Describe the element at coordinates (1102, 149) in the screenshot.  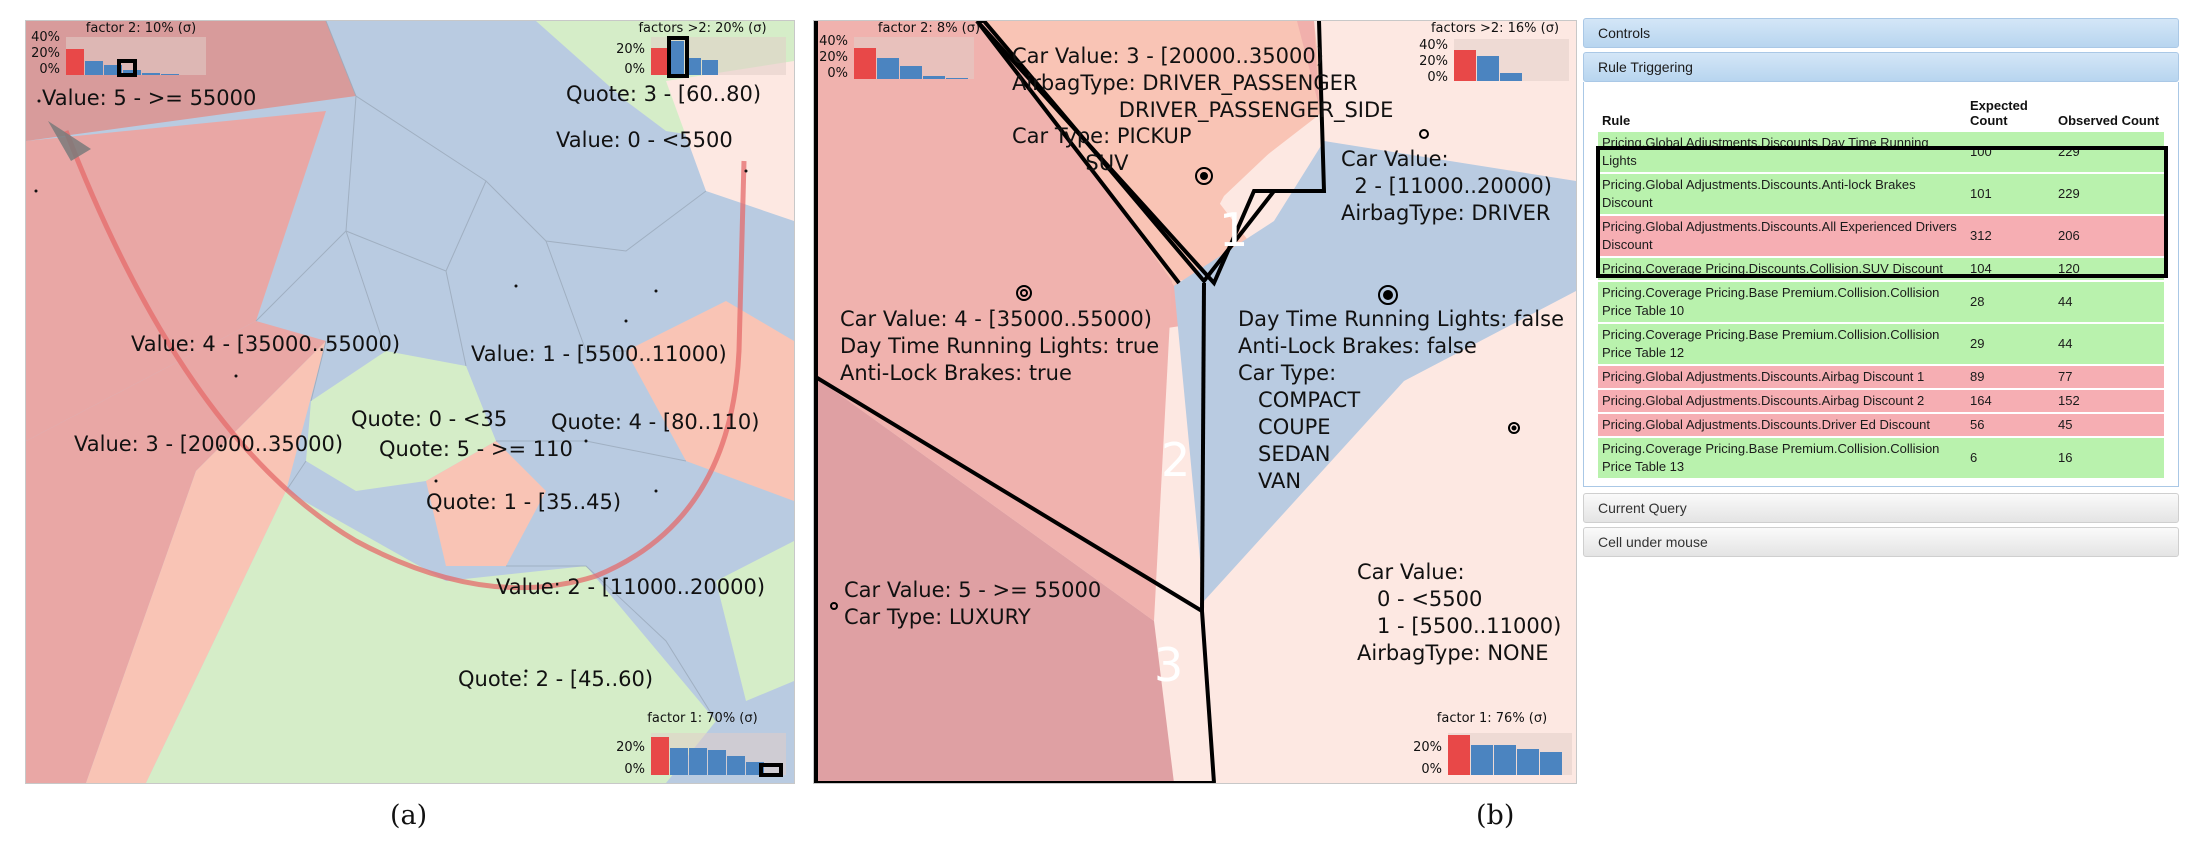
I see `label-car-type-pickup: Car Type: PICKUP SUV` at that location.